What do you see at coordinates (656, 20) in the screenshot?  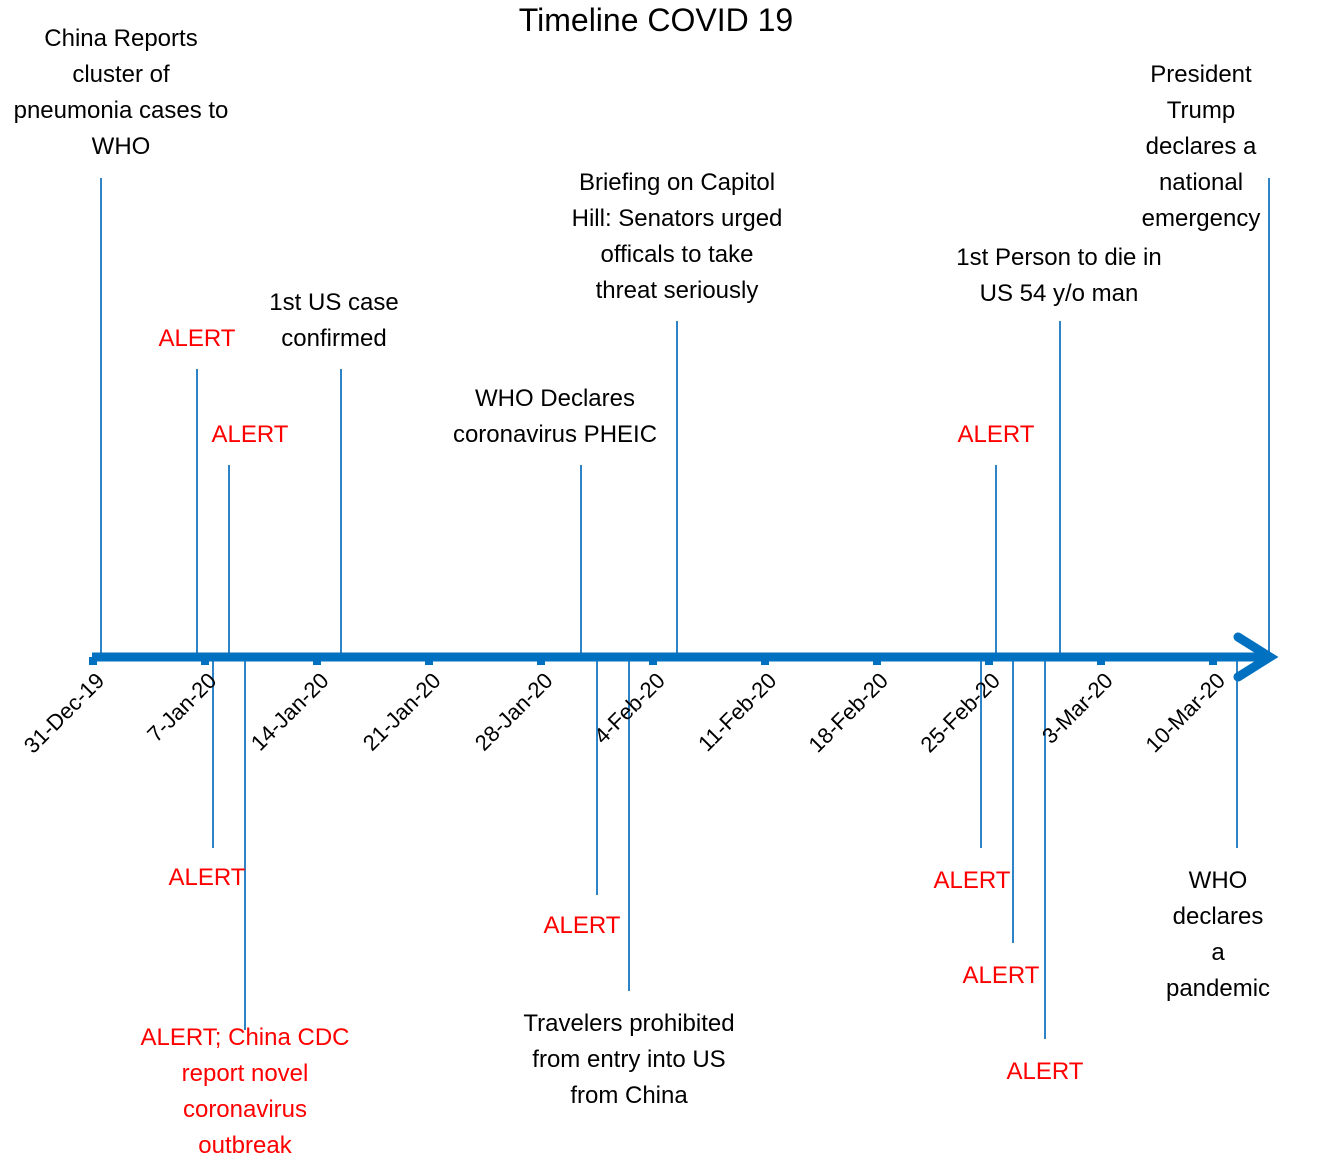 I see `diagram-title: Timeline COVID 19` at bounding box center [656, 20].